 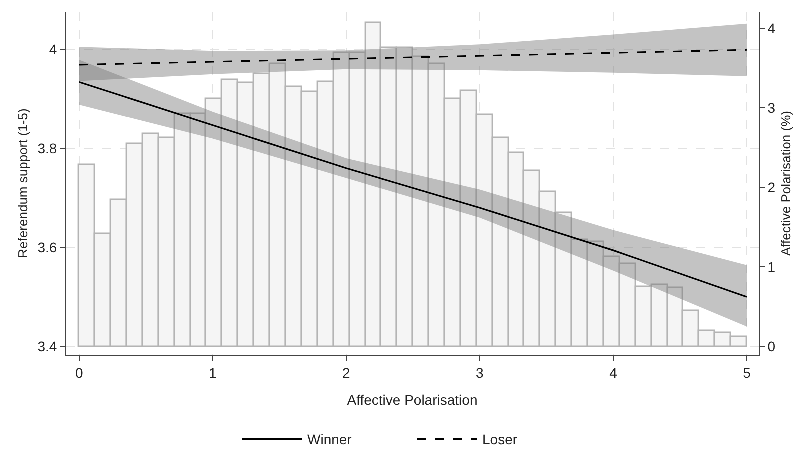 I want to click on y2-tick-label: 4, so click(x=772, y=28).